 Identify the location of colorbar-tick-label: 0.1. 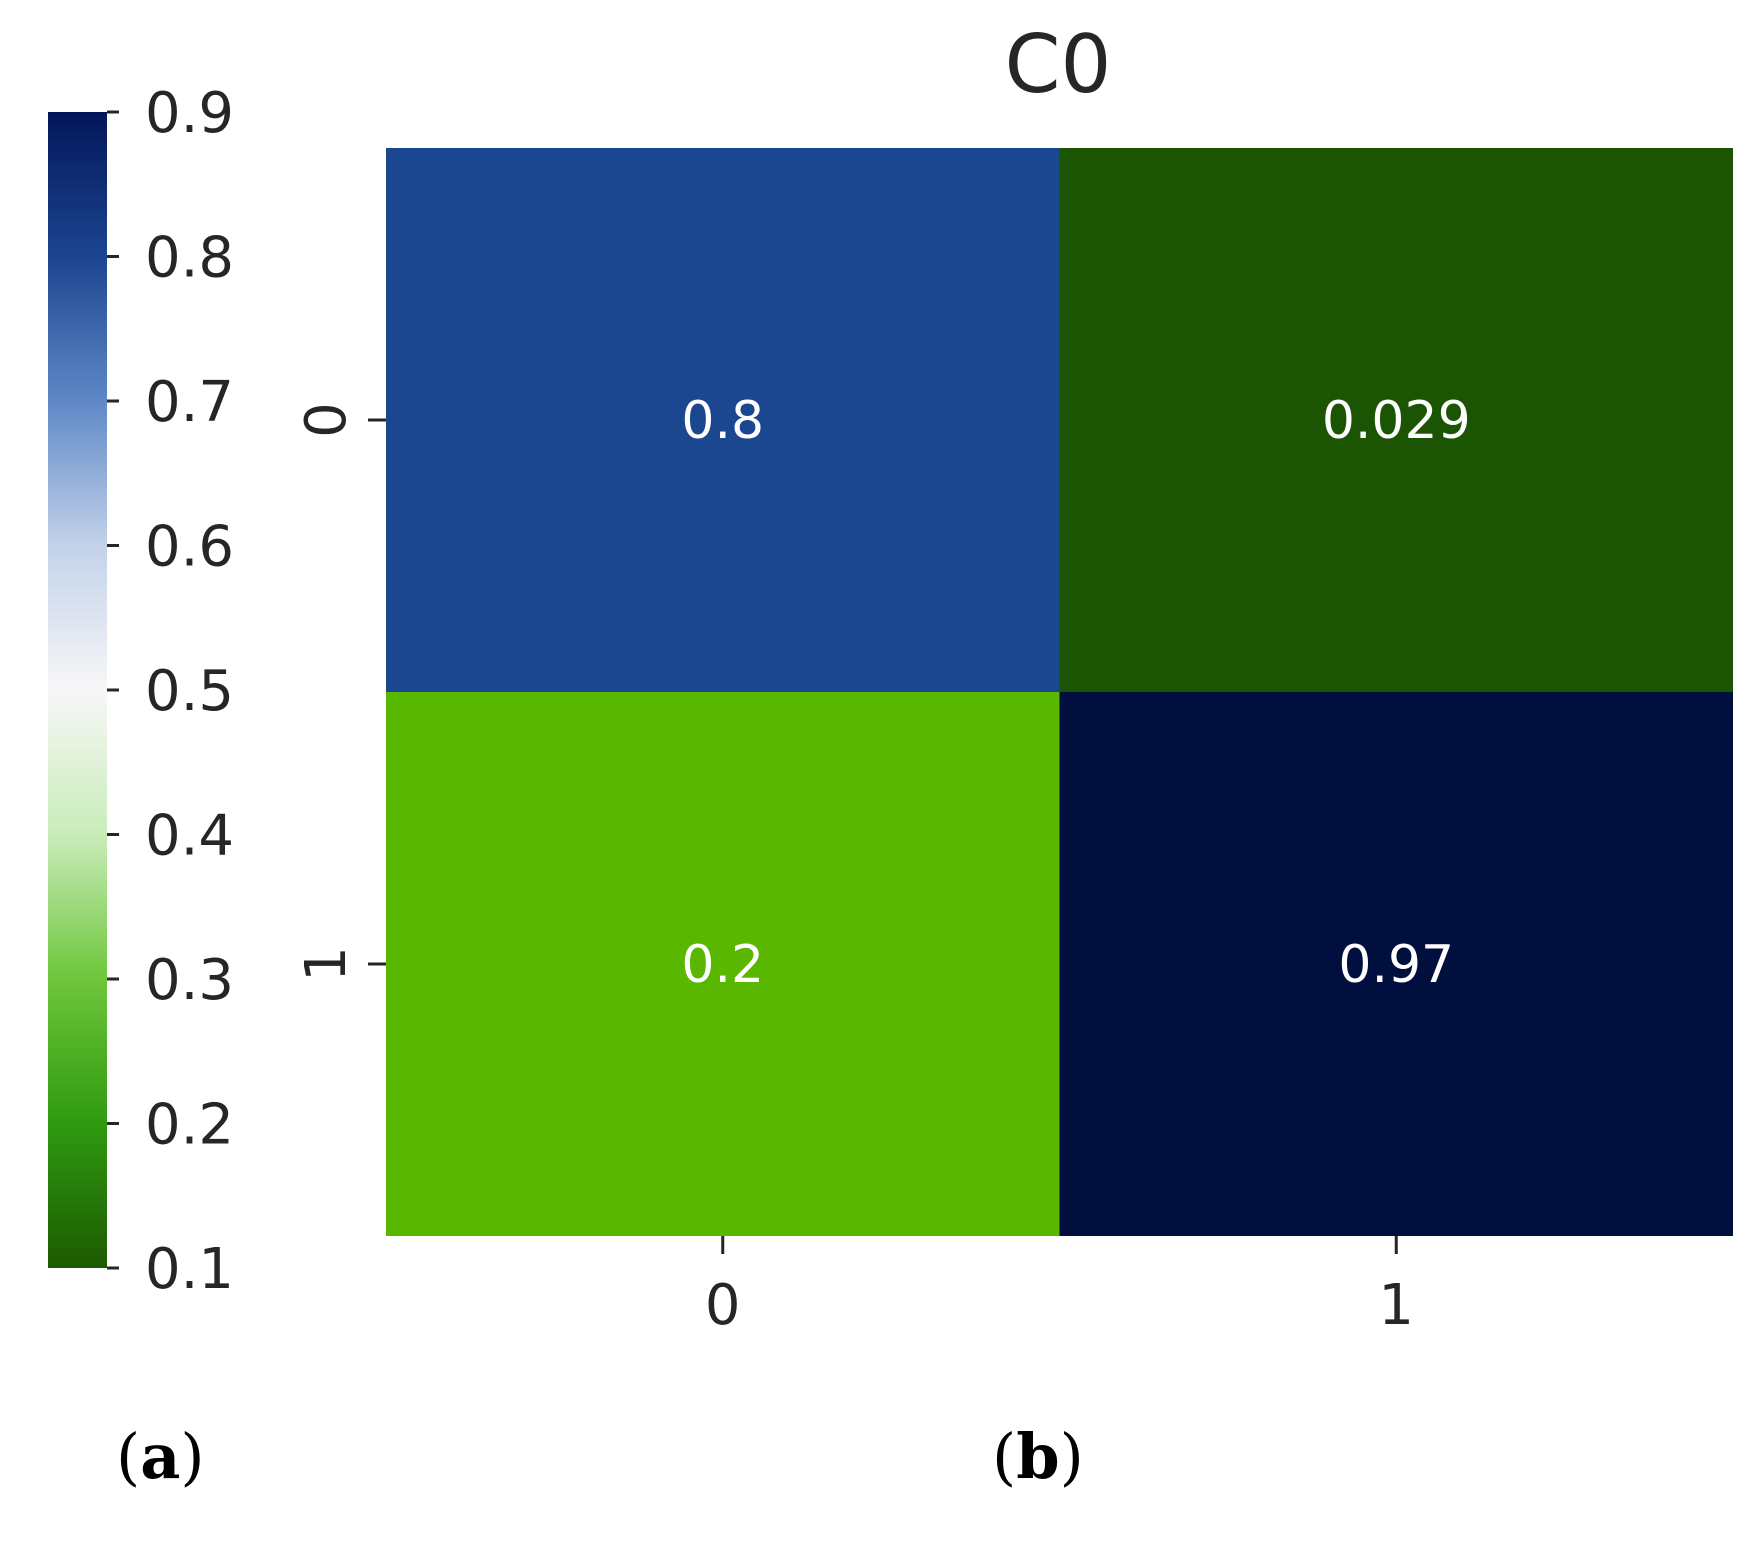
(189, 1269).